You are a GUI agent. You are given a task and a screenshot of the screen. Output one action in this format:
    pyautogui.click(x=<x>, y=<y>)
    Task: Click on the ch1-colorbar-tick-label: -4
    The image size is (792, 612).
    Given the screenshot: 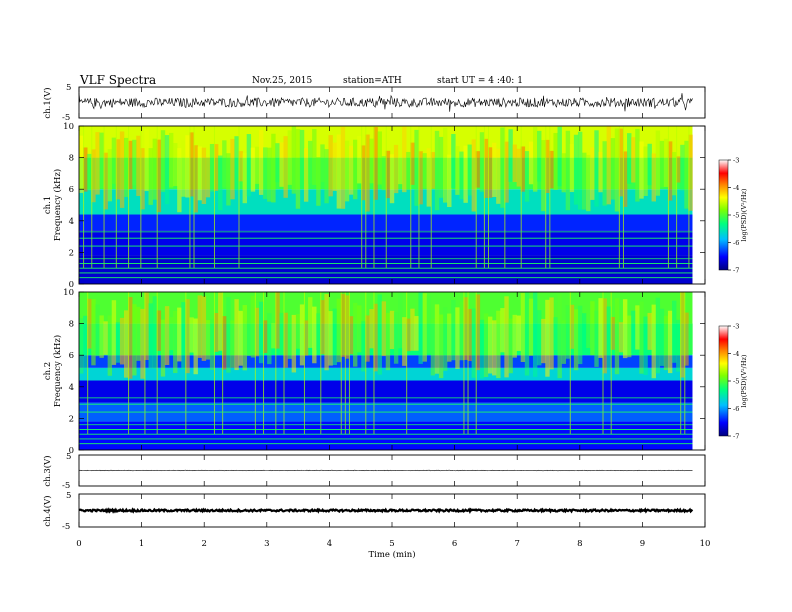 What is the action you would take?
    pyautogui.click(x=736, y=188)
    